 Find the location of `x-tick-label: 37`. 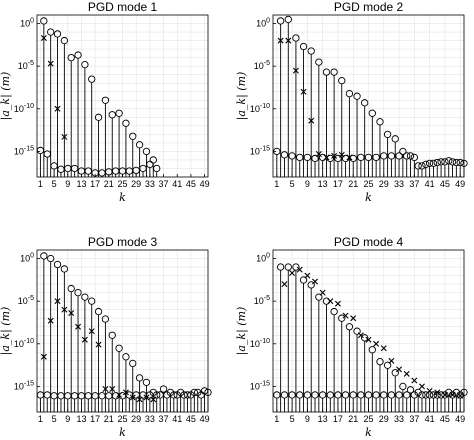

x-tick-label: 37 is located at coordinates (164, 184).